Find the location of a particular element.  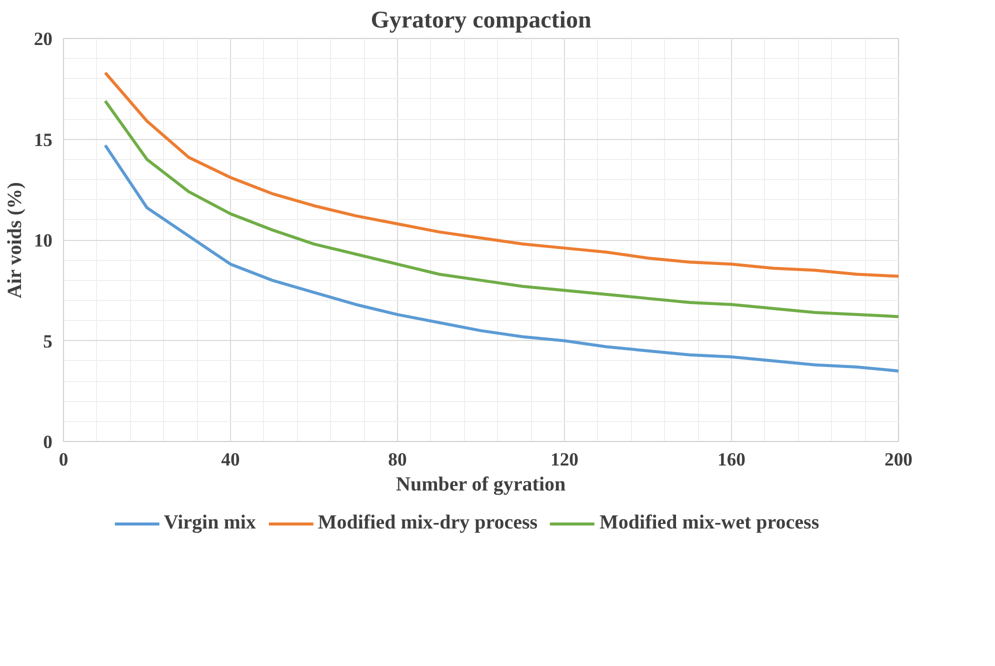

y-tick-label: 15 is located at coordinates (43, 140).